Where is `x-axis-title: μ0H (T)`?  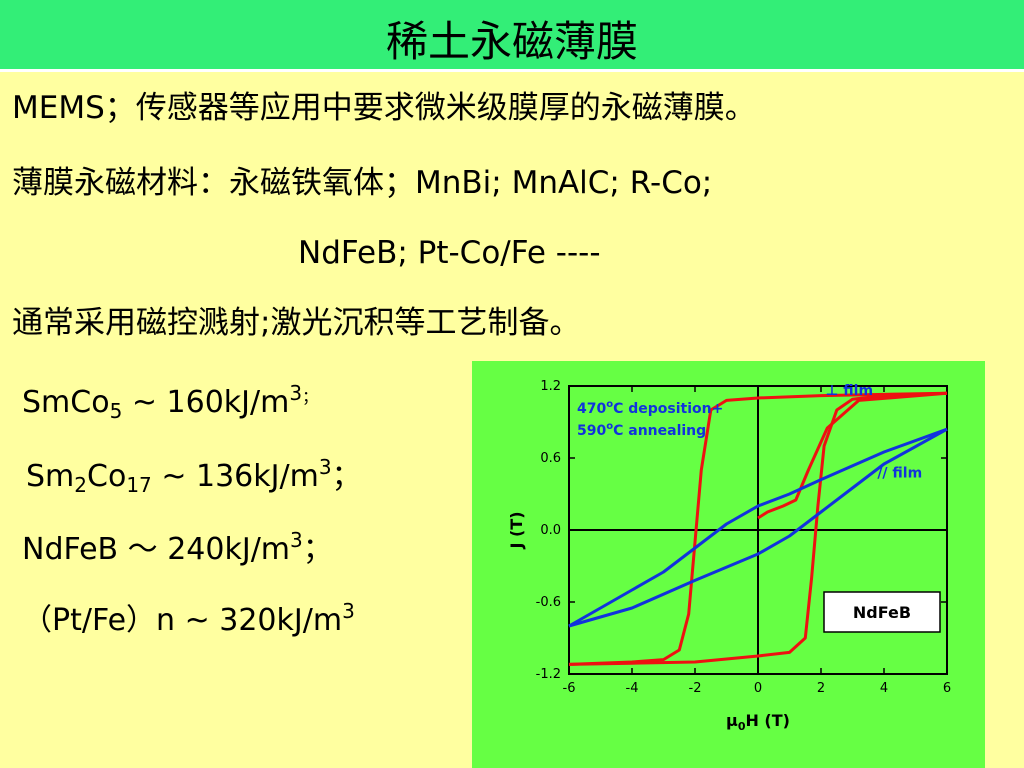
x-axis-title: μ0H (T) is located at coordinates (758, 722).